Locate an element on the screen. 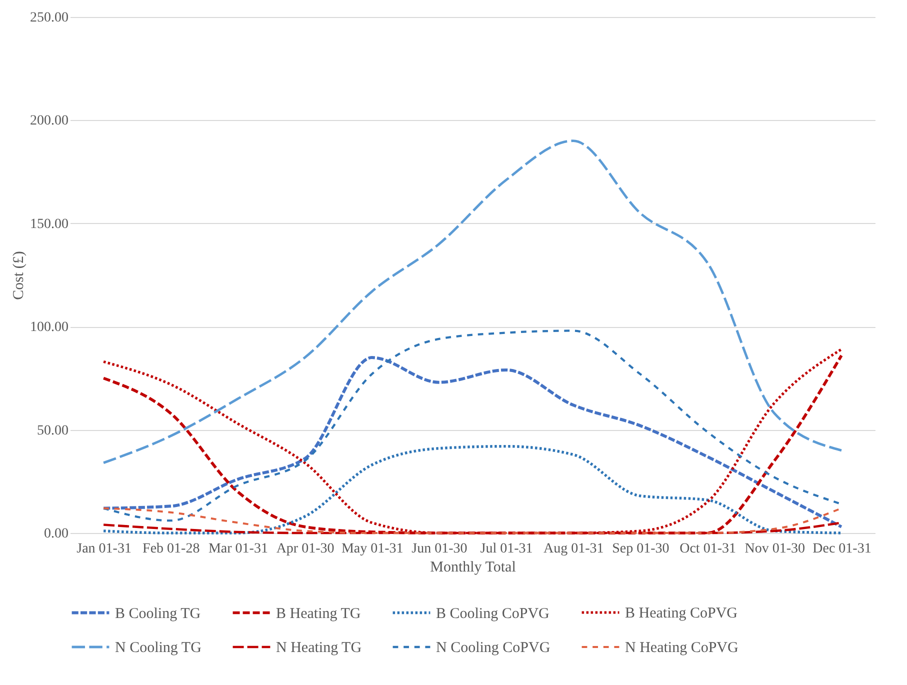  legend-label: N Cooling TG is located at coordinates (158, 648).